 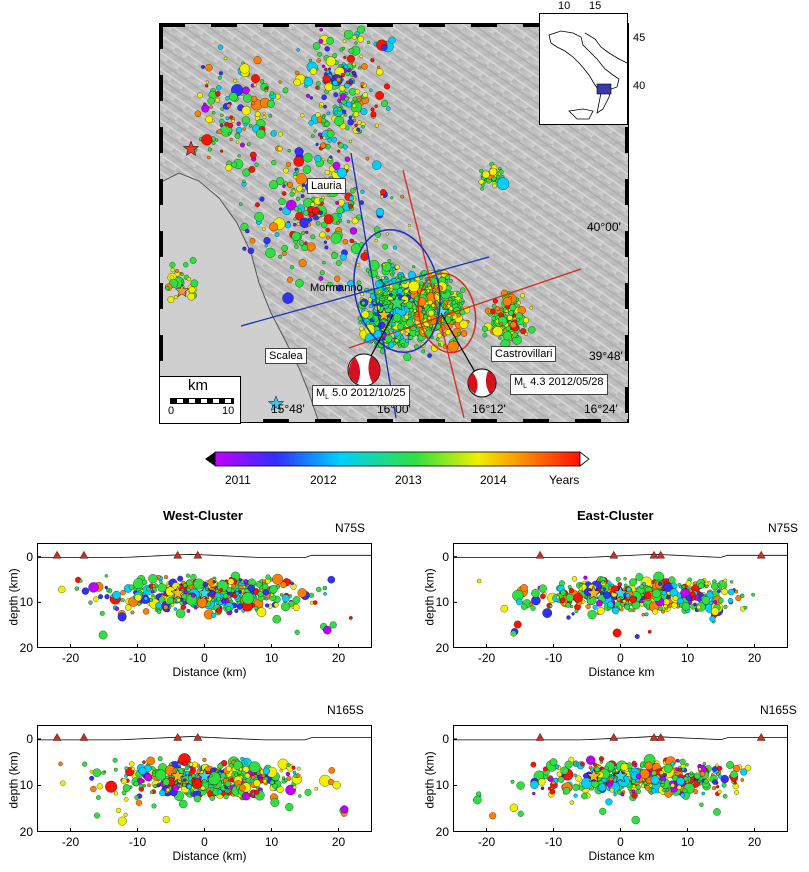 I want to click on distance-axis-label: Distance km, so click(x=621, y=672).